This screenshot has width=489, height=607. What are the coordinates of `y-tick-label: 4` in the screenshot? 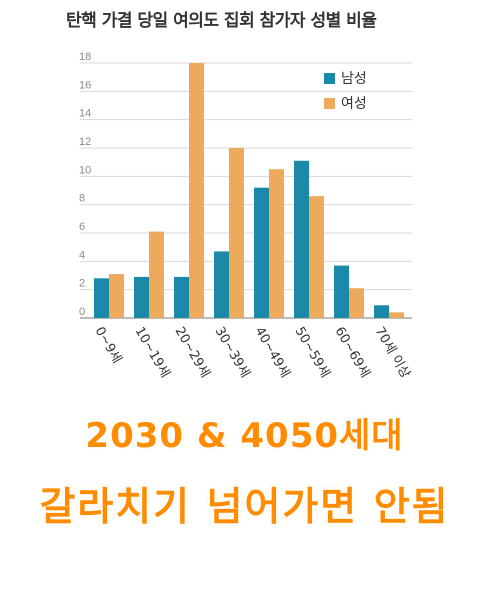 It's located at (82, 255).